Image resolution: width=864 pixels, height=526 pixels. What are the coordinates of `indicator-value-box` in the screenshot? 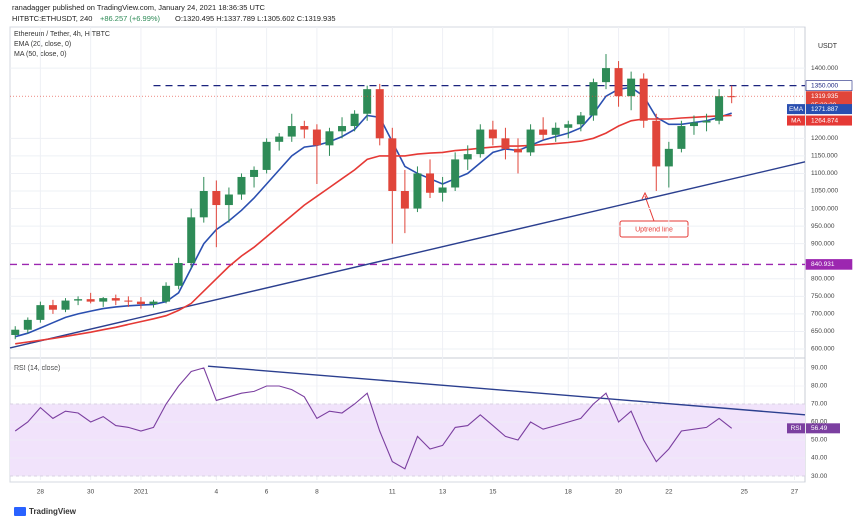 It's located at (829, 120).